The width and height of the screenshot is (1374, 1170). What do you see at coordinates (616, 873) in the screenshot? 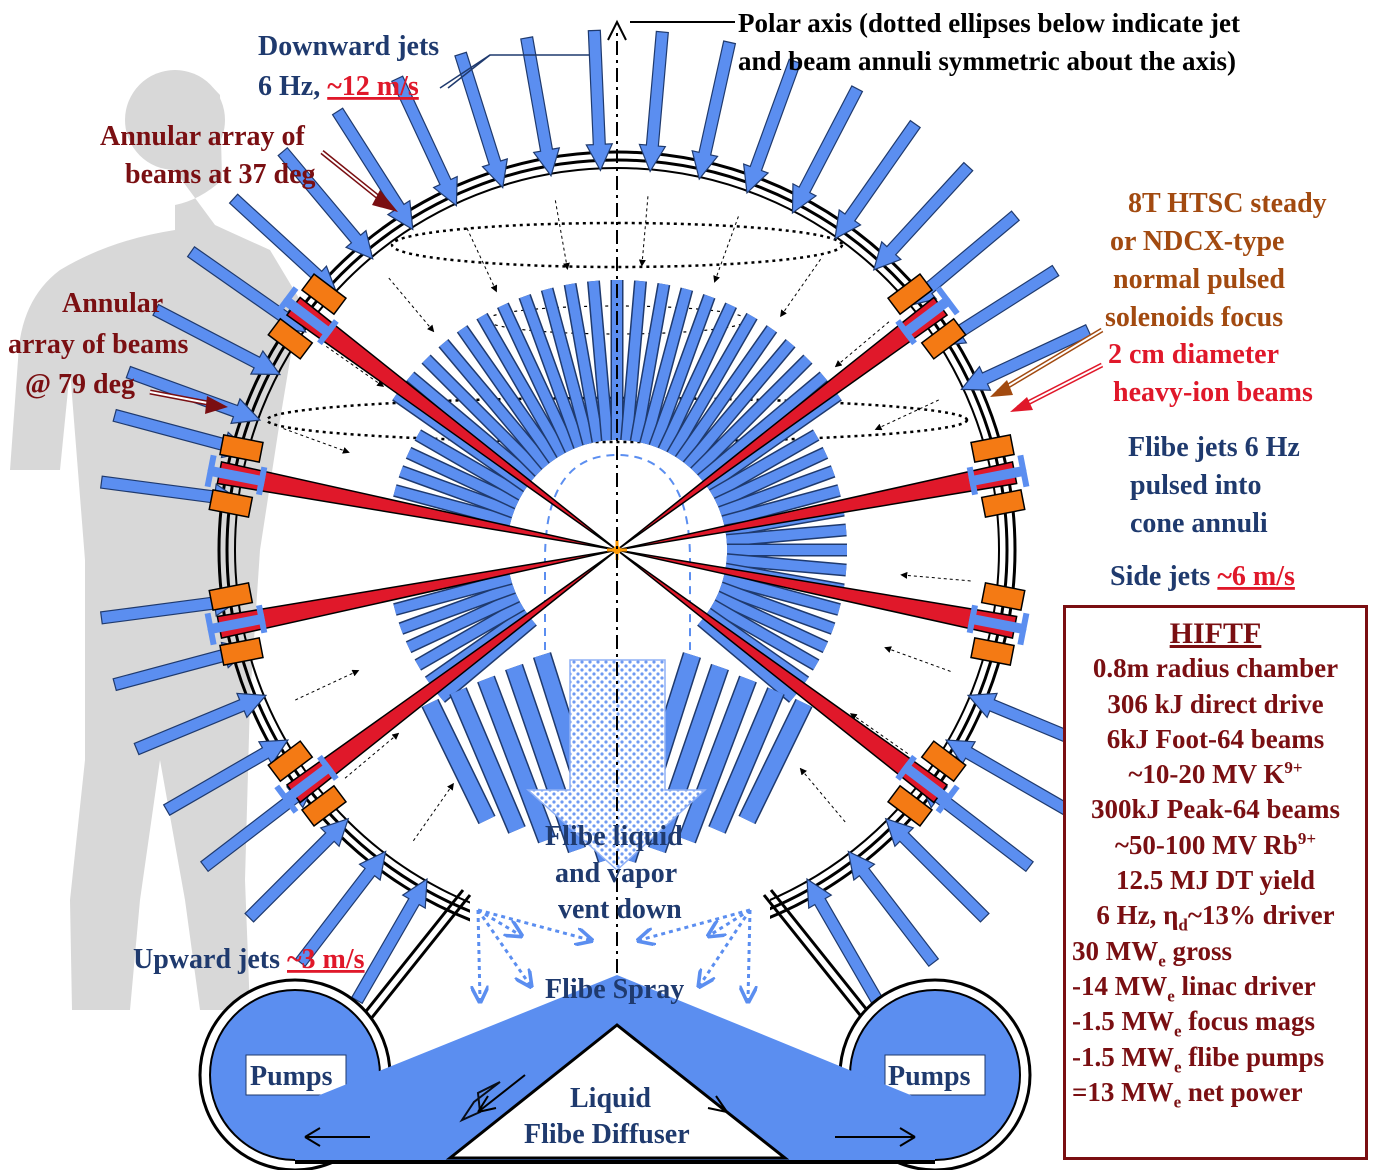
I see `vent-label-2: and vapor` at bounding box center [616, 873].